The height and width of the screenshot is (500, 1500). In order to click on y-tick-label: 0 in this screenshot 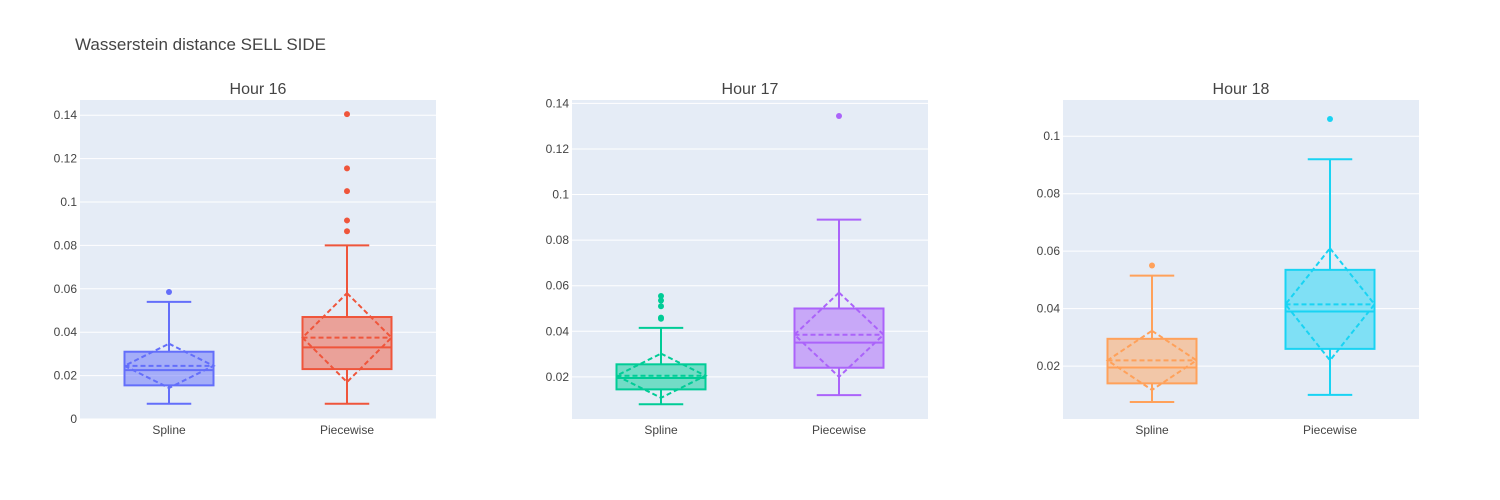, I will do `click(73, 419)`.